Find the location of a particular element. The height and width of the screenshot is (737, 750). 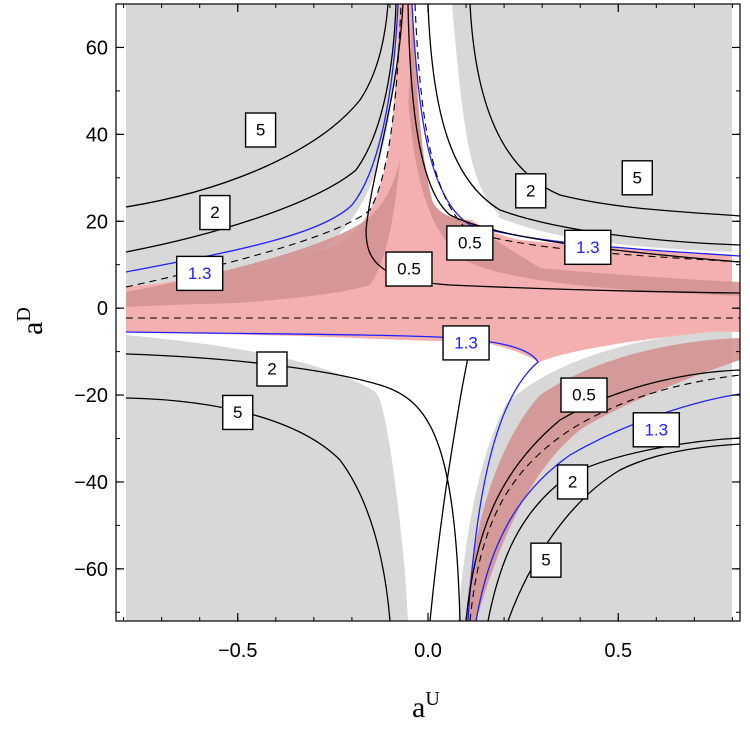

contour-line-0.5-lower-right is located at coordinates (602, 495).